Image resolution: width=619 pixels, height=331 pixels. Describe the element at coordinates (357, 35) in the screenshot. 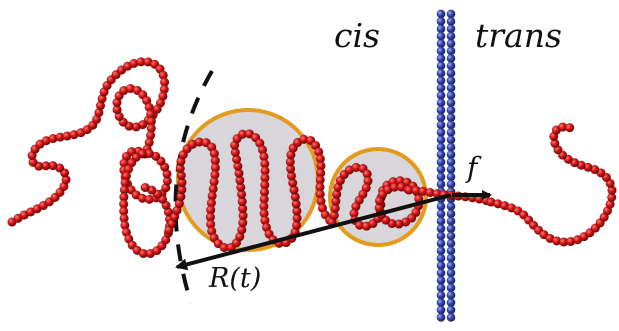

I see `cis-label: cis` at that location.